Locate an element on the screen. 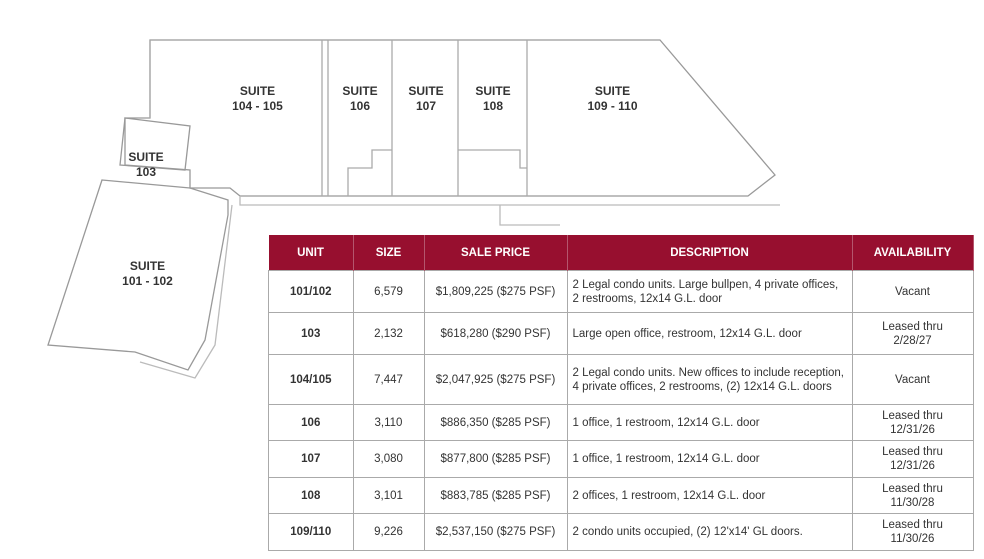 This screenshot has width=984, height=559. availability-cell: Leased thru 11/30/28 is located at coordinates (912, 495).